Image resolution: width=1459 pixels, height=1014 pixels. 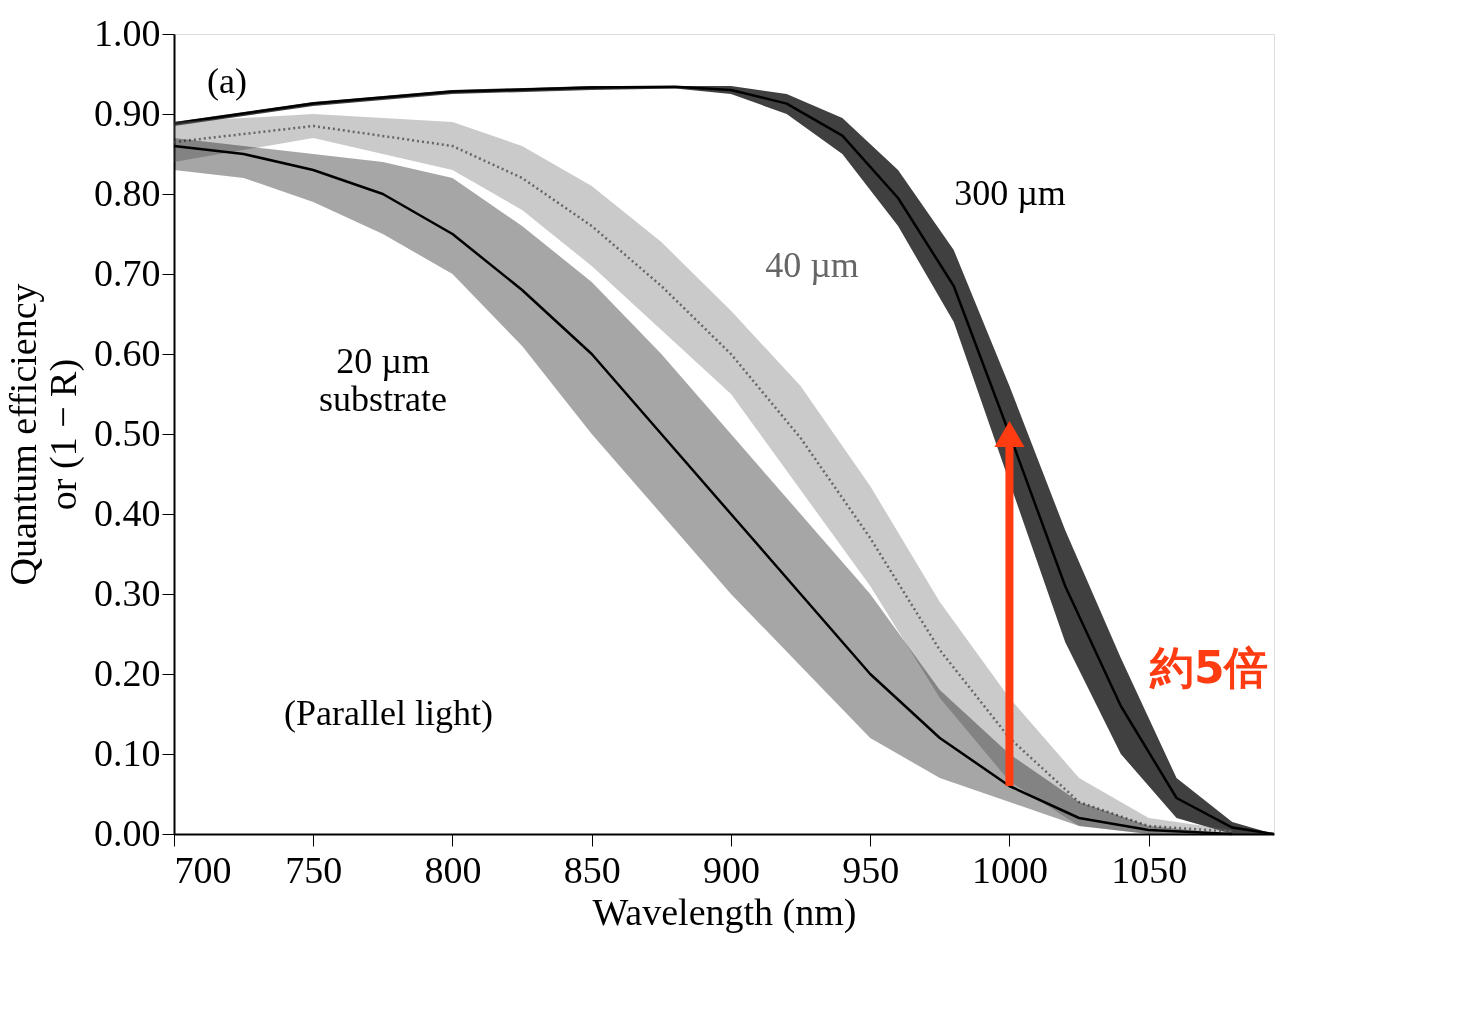 I want to click on y-tick-label: 0.50, so click(x=127, y=432).